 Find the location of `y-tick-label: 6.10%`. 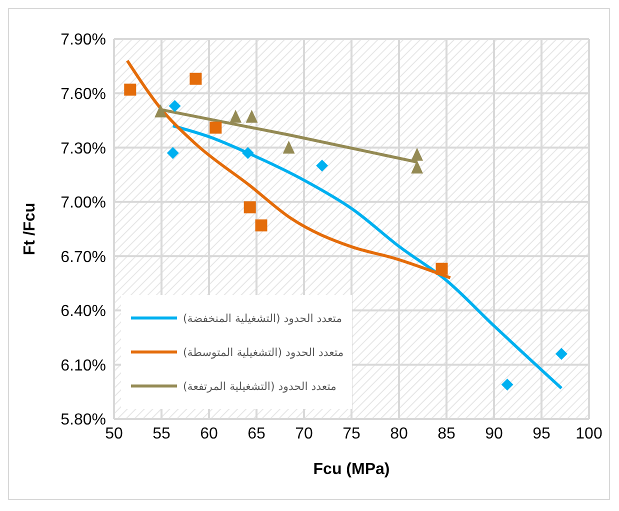

y-tick-label: 6.10% is located at coordinates (83, 365).